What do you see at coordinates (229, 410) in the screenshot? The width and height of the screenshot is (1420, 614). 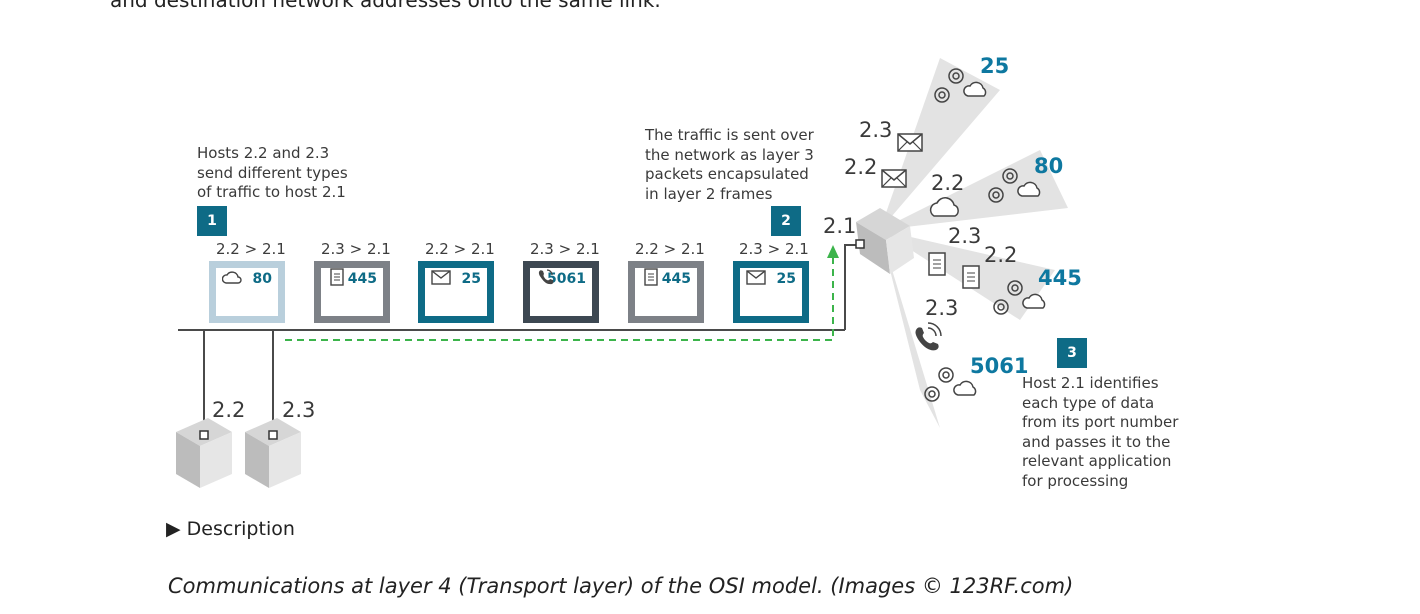 I see `host22-label: 2.2` at bounding box center [229, 410].